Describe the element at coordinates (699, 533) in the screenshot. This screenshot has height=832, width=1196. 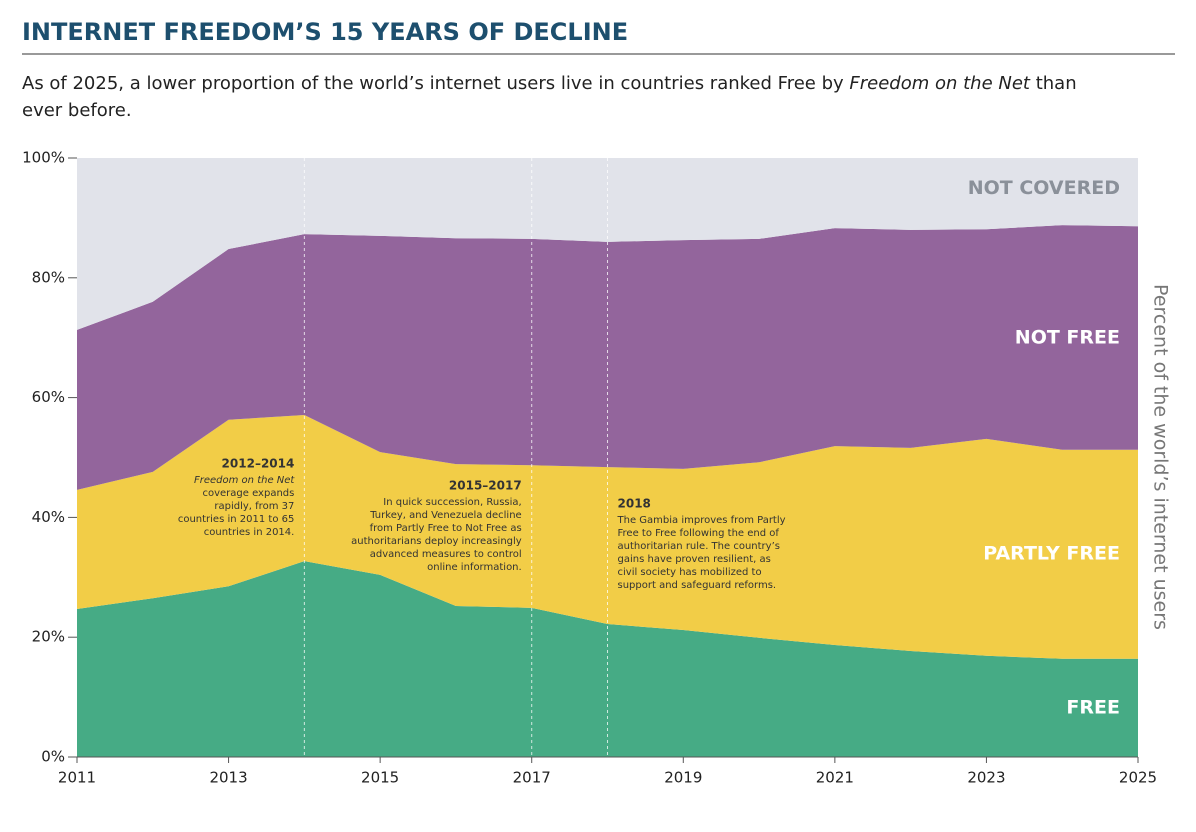
I see `annotation-text: Free to Free following the end of` at that location.